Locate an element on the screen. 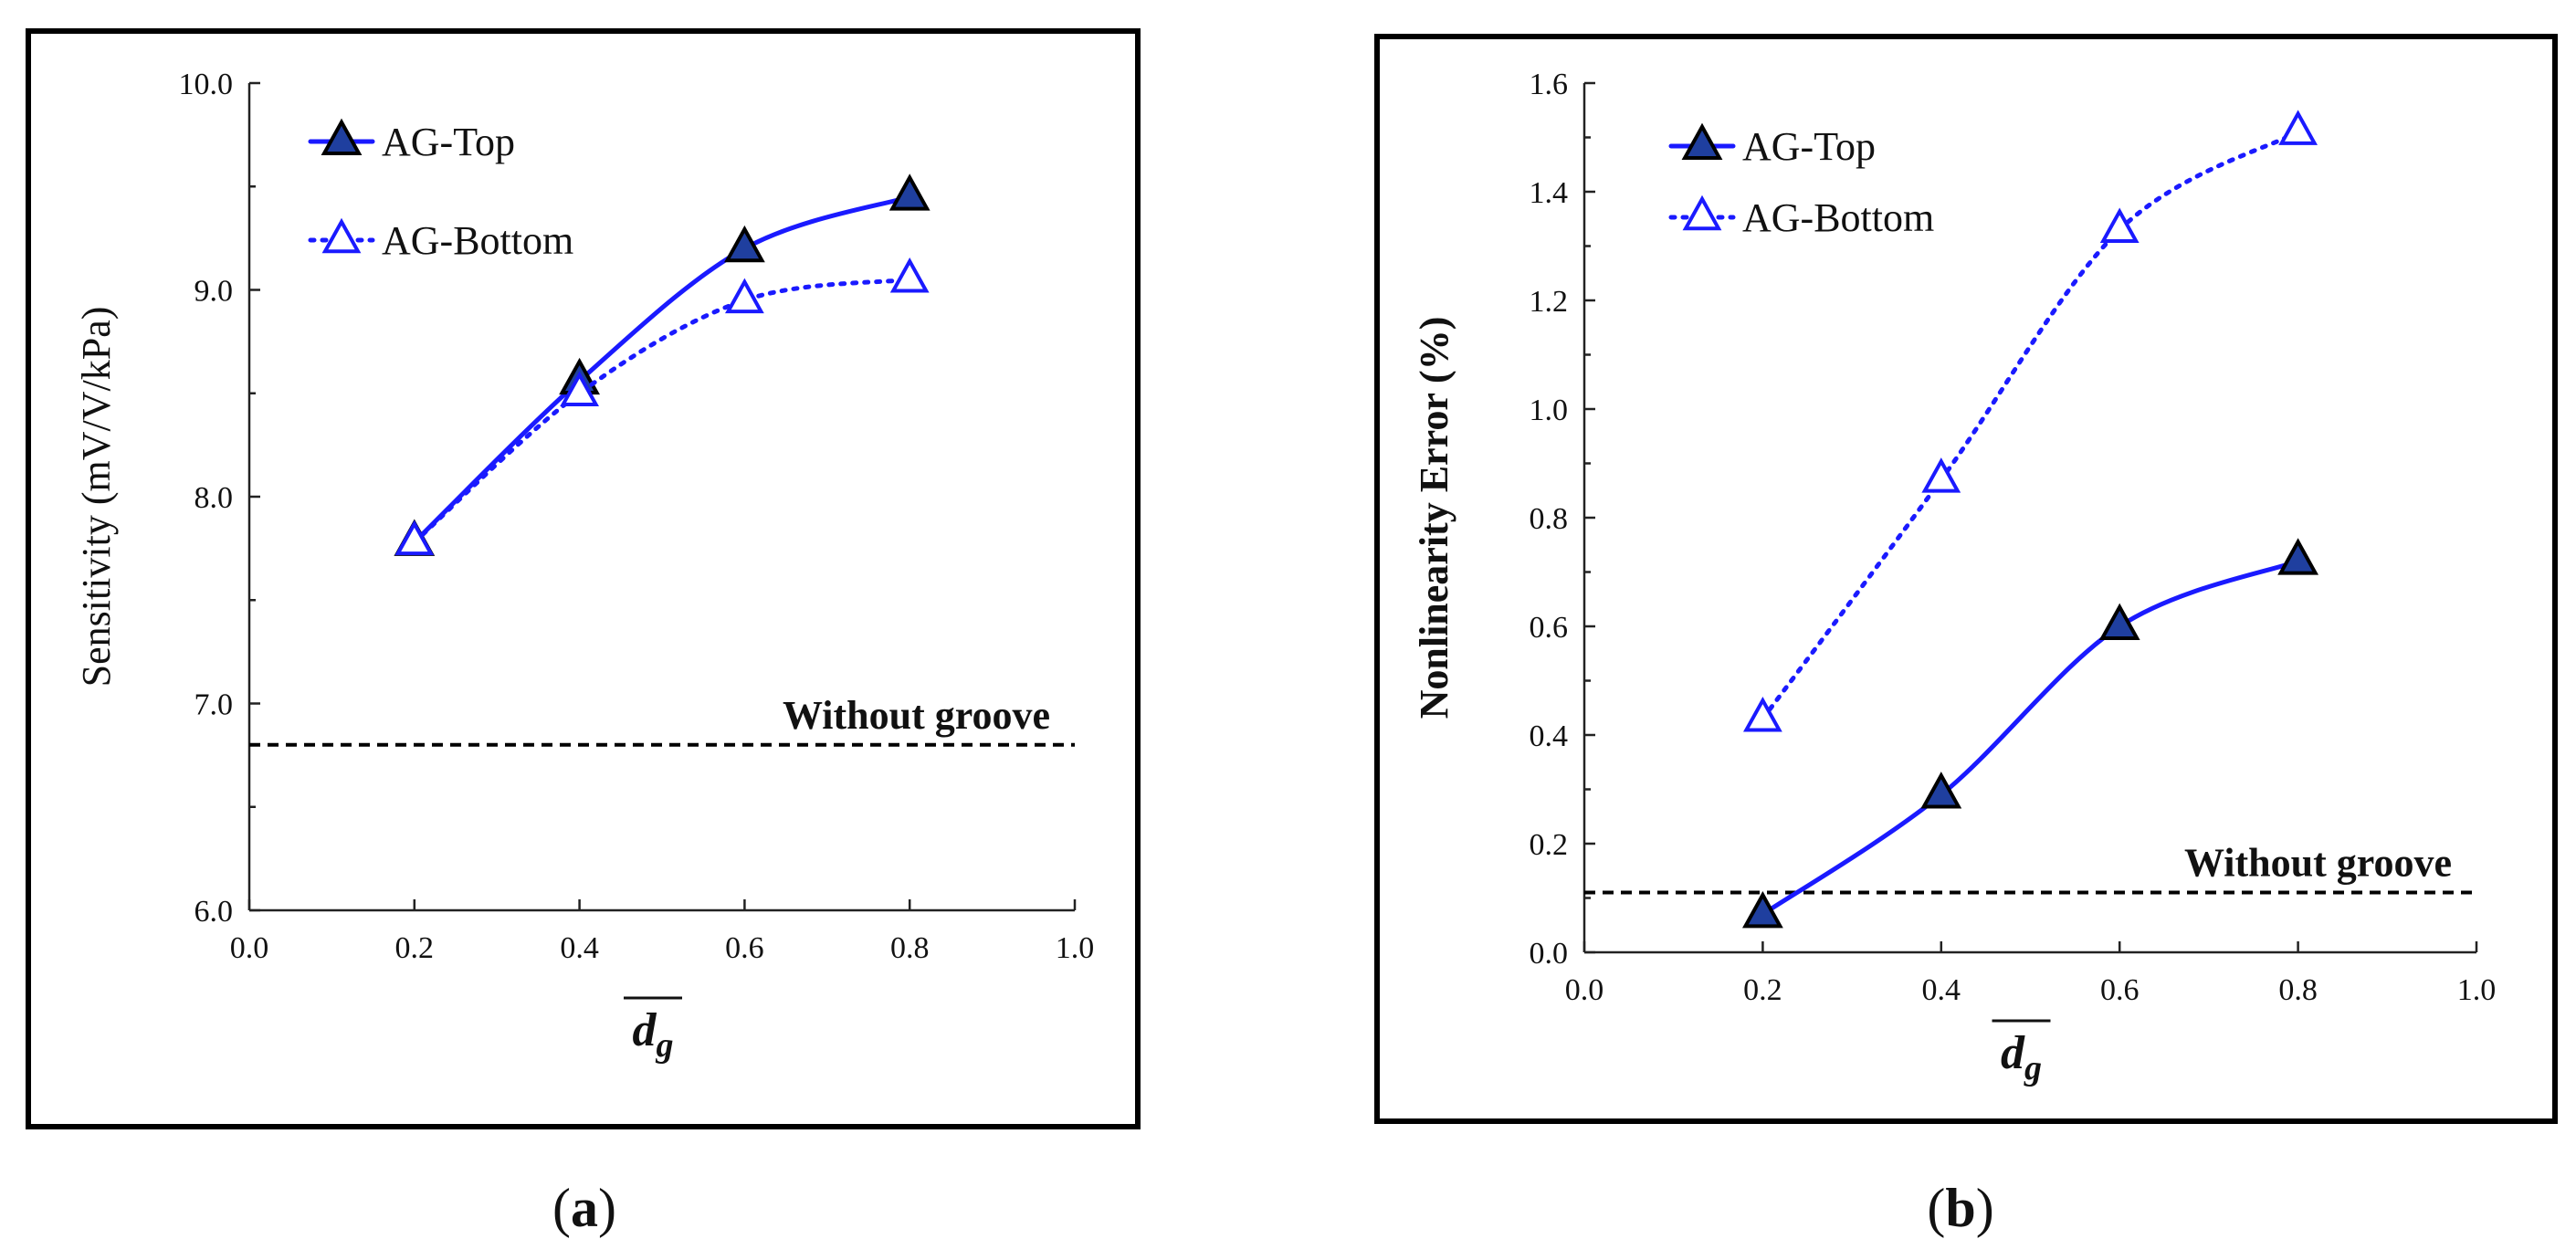  y-tick-label: 1.6 is located at coordinates (1549, 84).